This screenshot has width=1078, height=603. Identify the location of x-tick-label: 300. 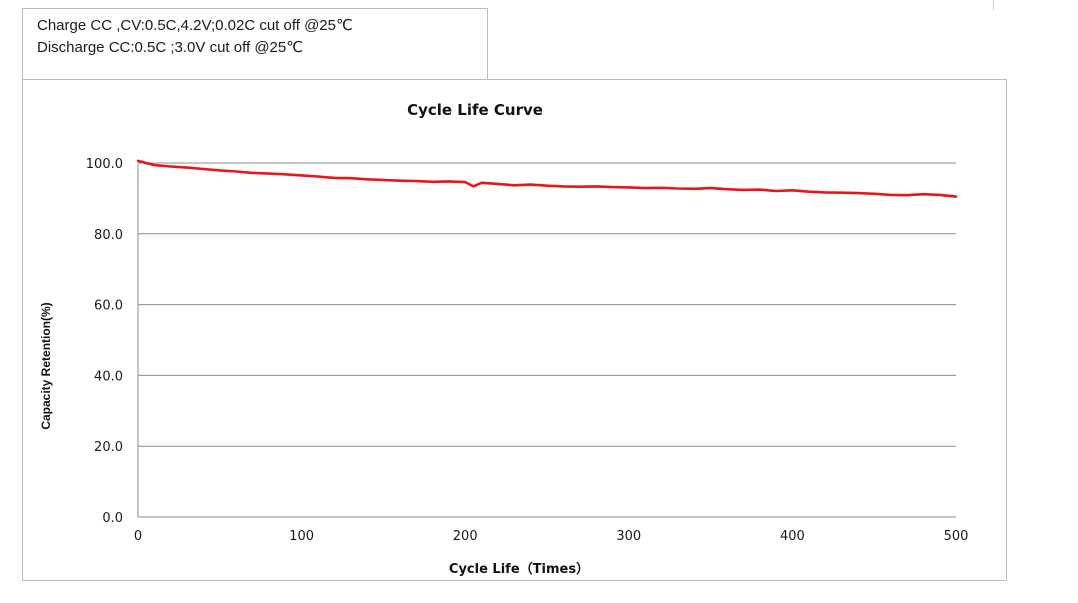
(628, 536).